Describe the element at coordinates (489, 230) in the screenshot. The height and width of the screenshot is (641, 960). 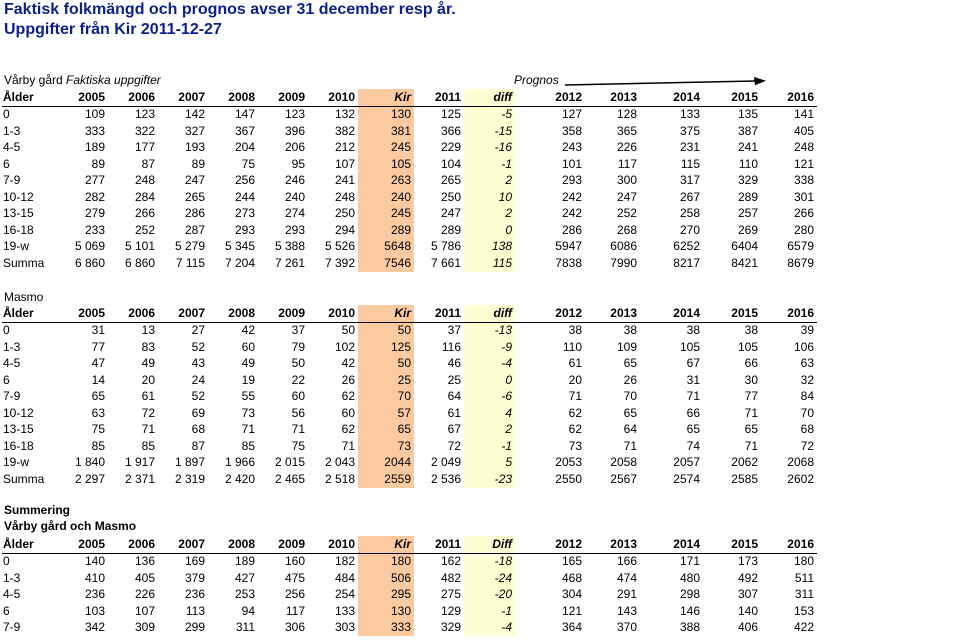
I see `table-cell: 0` at that location.